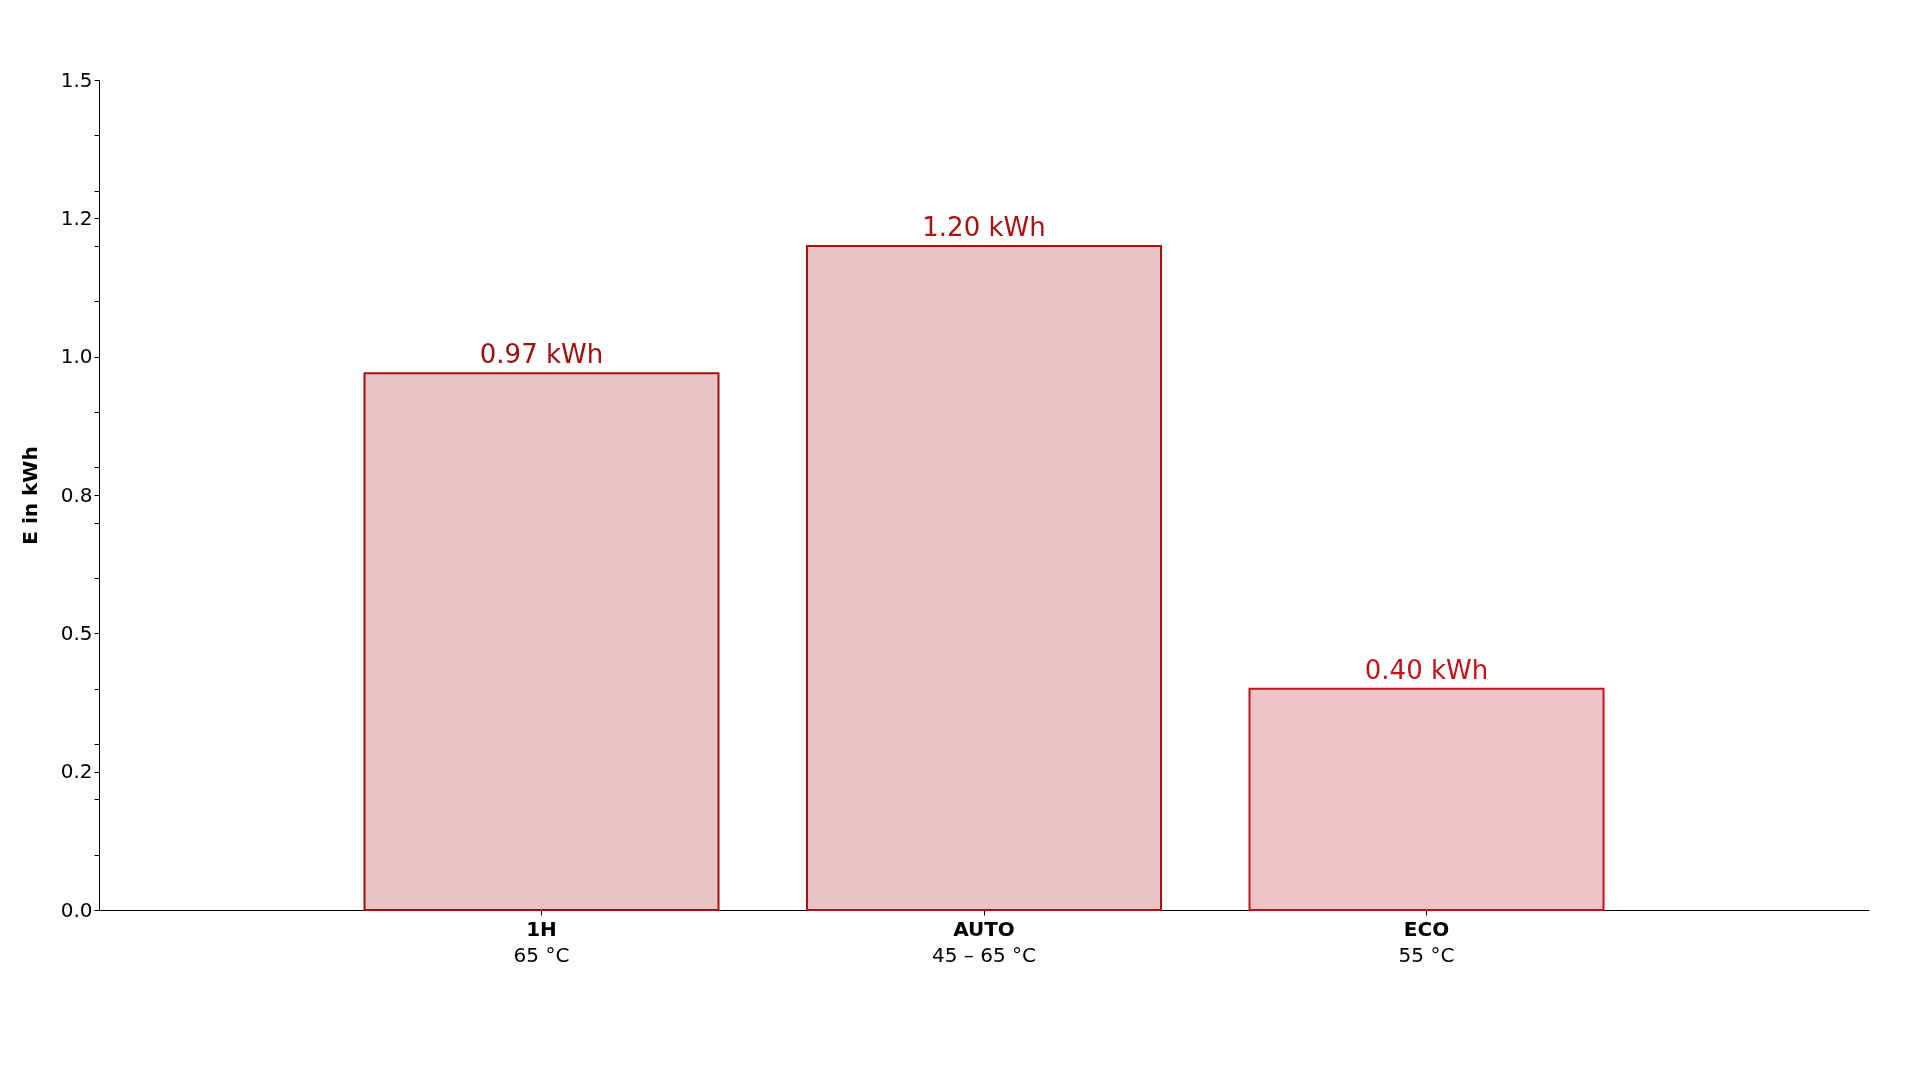  What do you see at coordinates (541, 942) in the screenshot?
I see `category-label: 1H 65 °C` at bounding box center [541, 942].